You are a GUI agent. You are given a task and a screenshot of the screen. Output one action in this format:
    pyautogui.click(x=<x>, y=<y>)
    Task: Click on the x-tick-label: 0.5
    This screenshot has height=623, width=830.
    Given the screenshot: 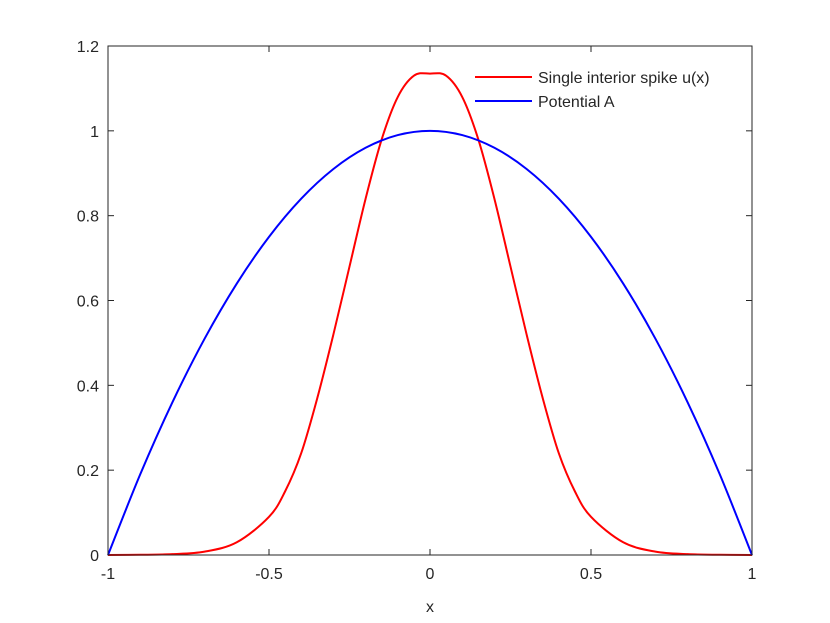 What is the action you would take?
    pyautogui.click(x=591, y=574)
    